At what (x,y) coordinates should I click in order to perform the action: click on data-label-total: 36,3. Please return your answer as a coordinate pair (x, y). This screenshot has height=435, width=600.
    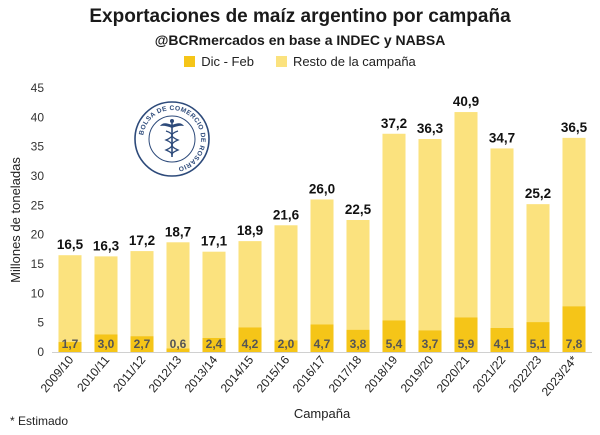
    Looking at the image, I should click on (430, 128).